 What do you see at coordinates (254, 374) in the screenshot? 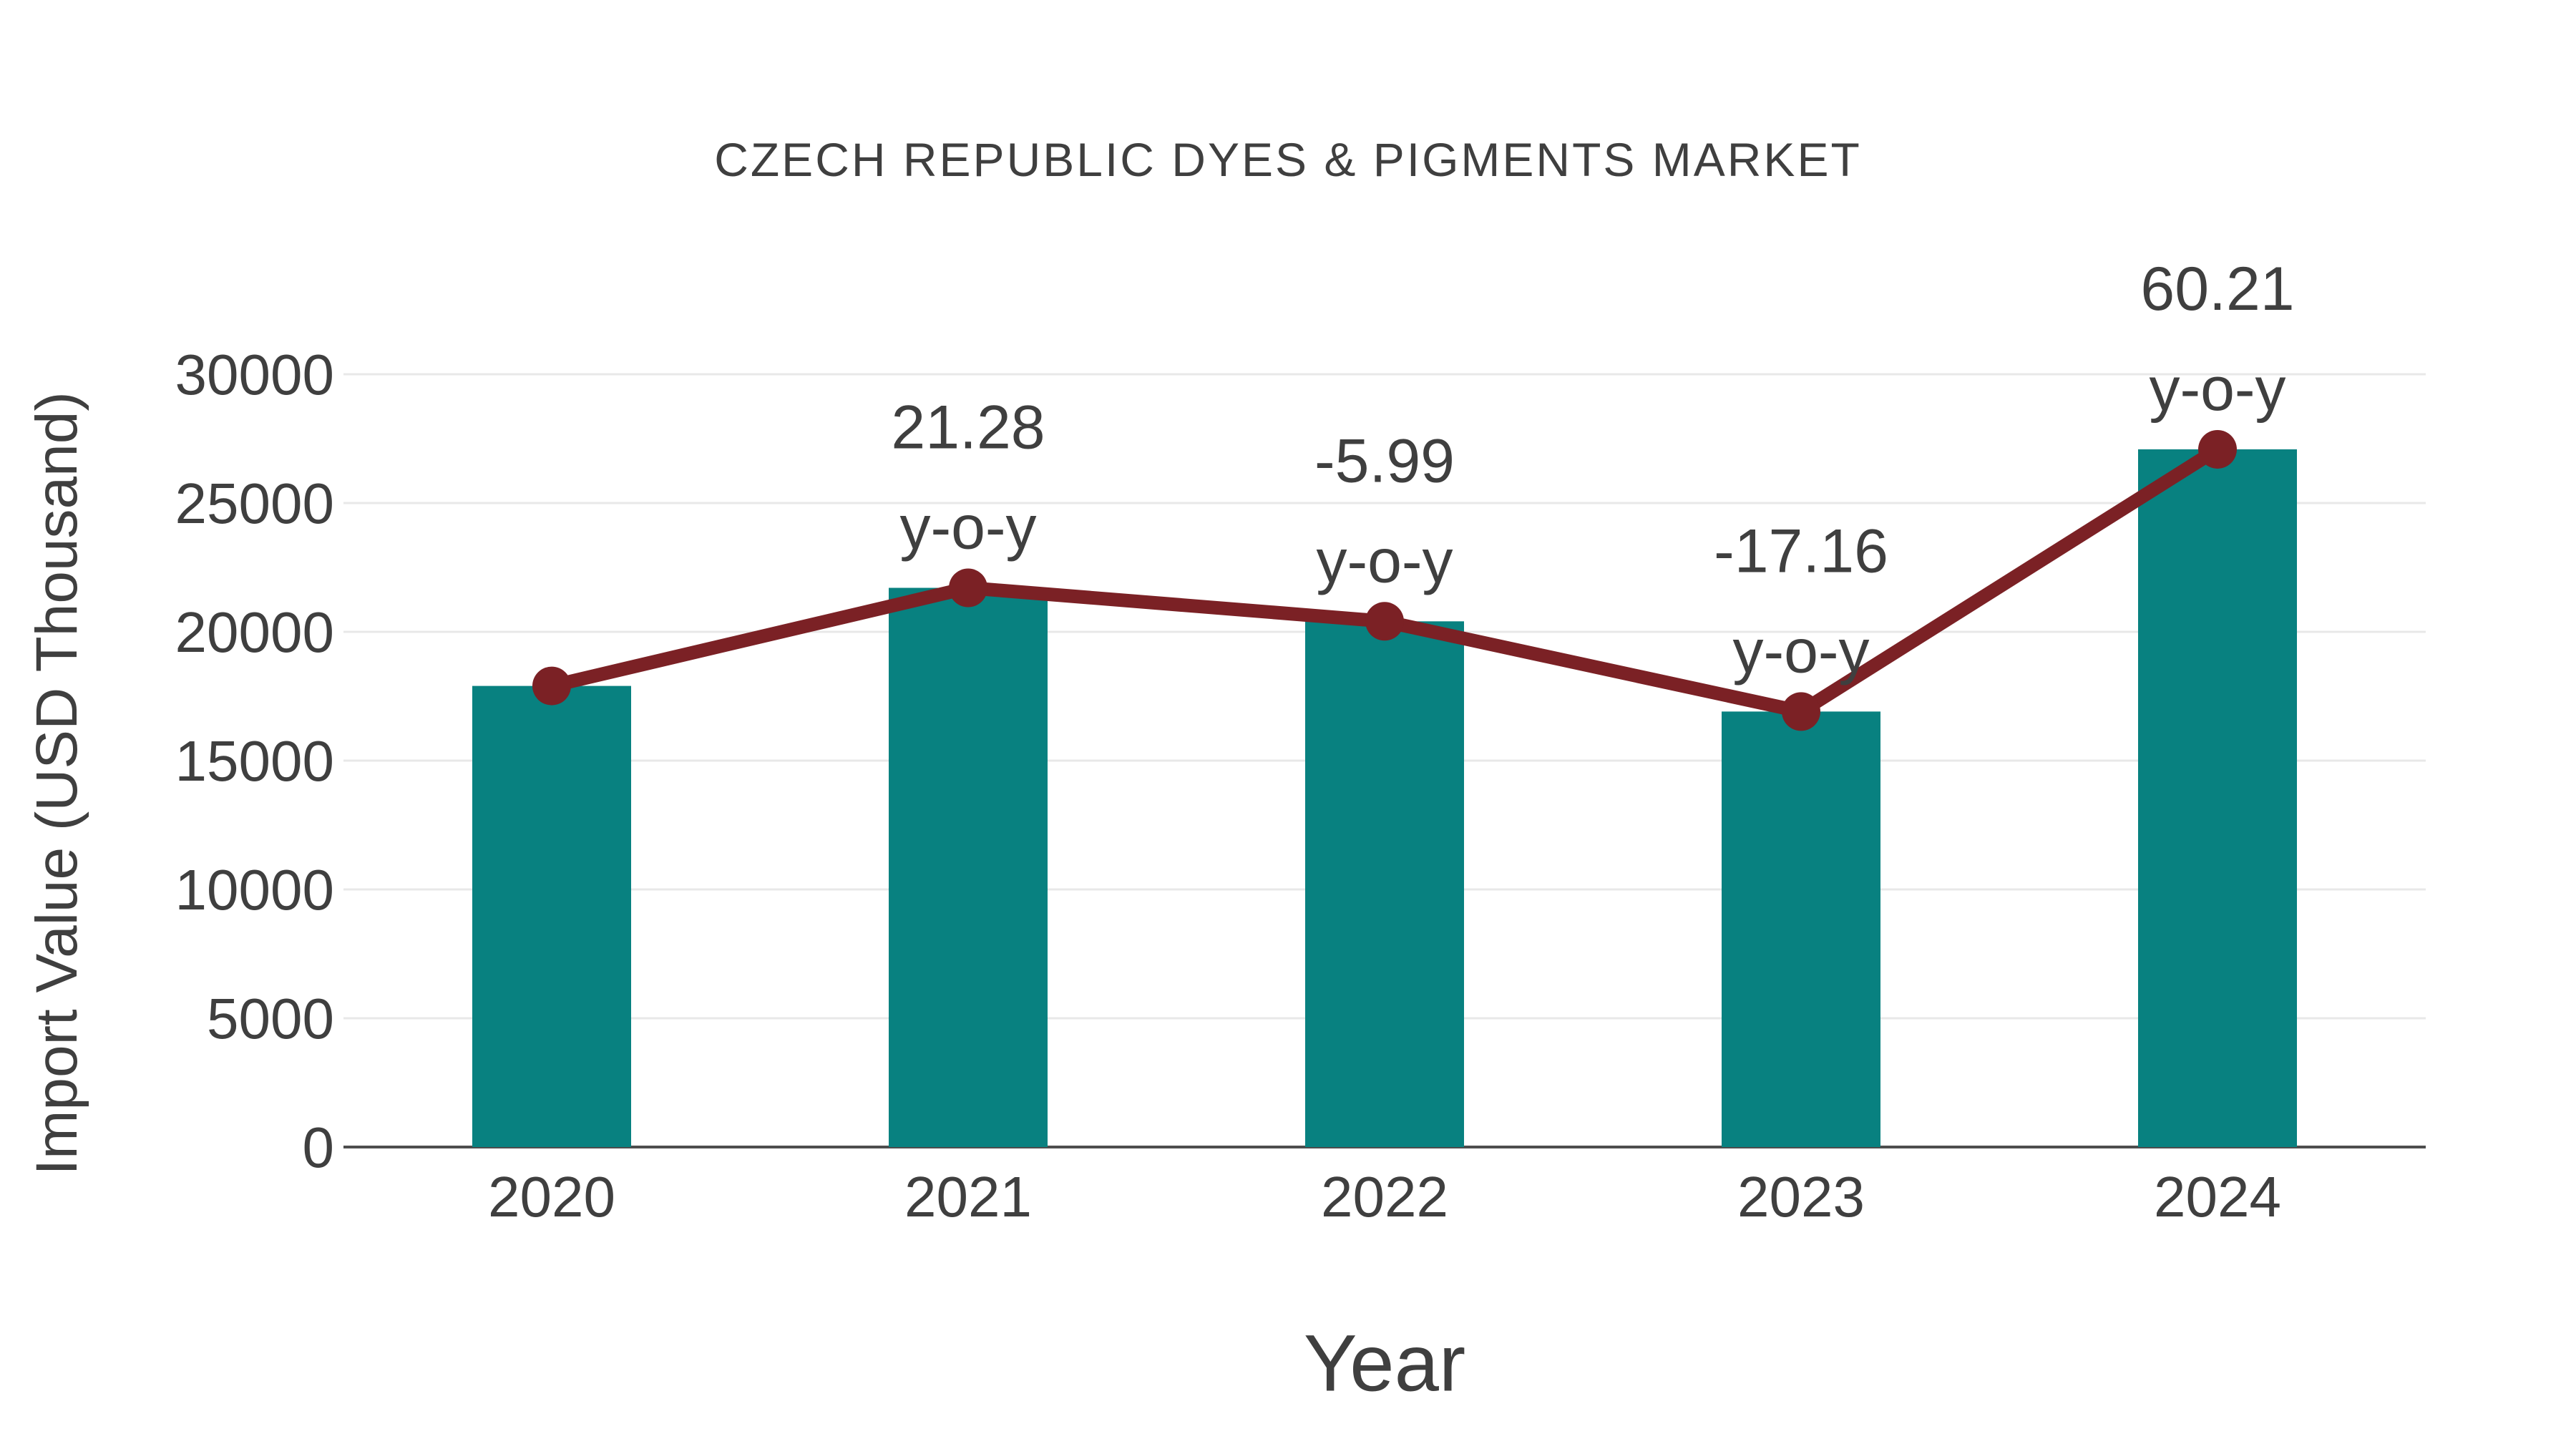
I see `y-tick-label-30000: 30000` at bounding box center [254, 374].